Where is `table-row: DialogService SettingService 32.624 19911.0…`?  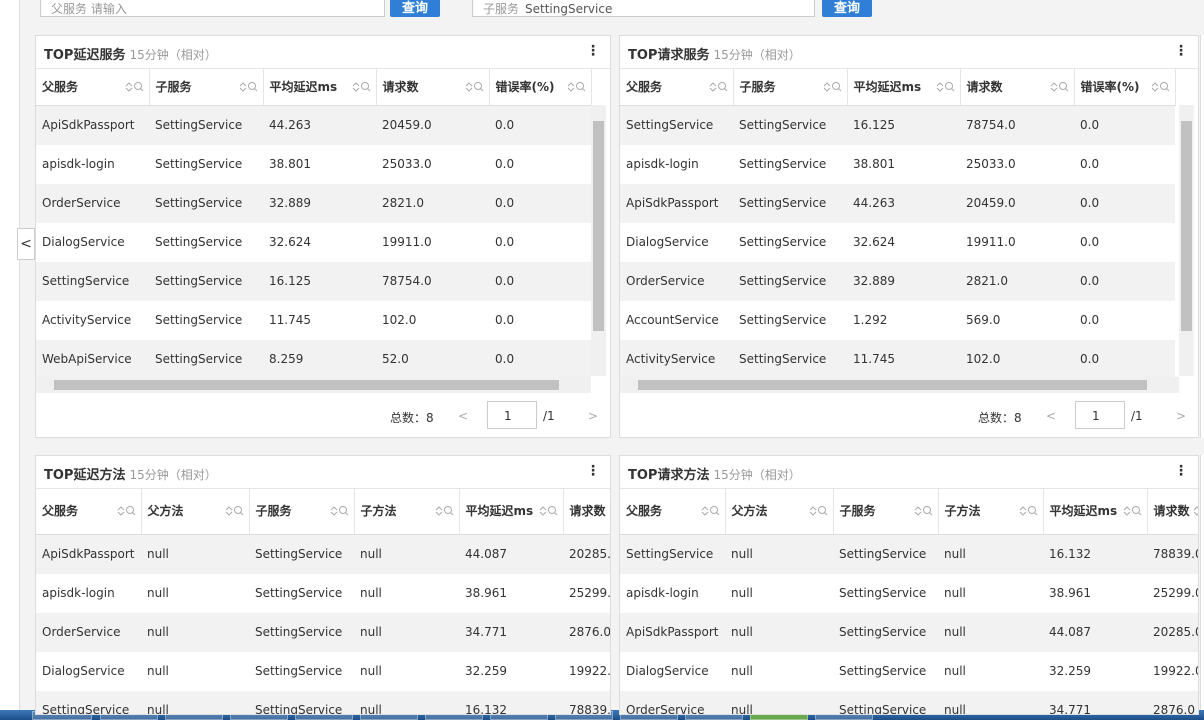
table-row: DialogService SettingService 32.624 19911.0… is located at coordinates (313, 242).